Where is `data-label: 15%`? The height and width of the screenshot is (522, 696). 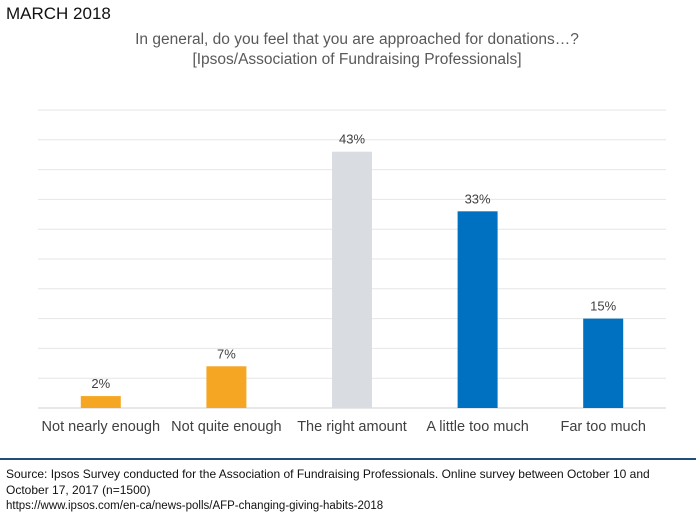 data-label: 15% is located at coordinates (603, 306).